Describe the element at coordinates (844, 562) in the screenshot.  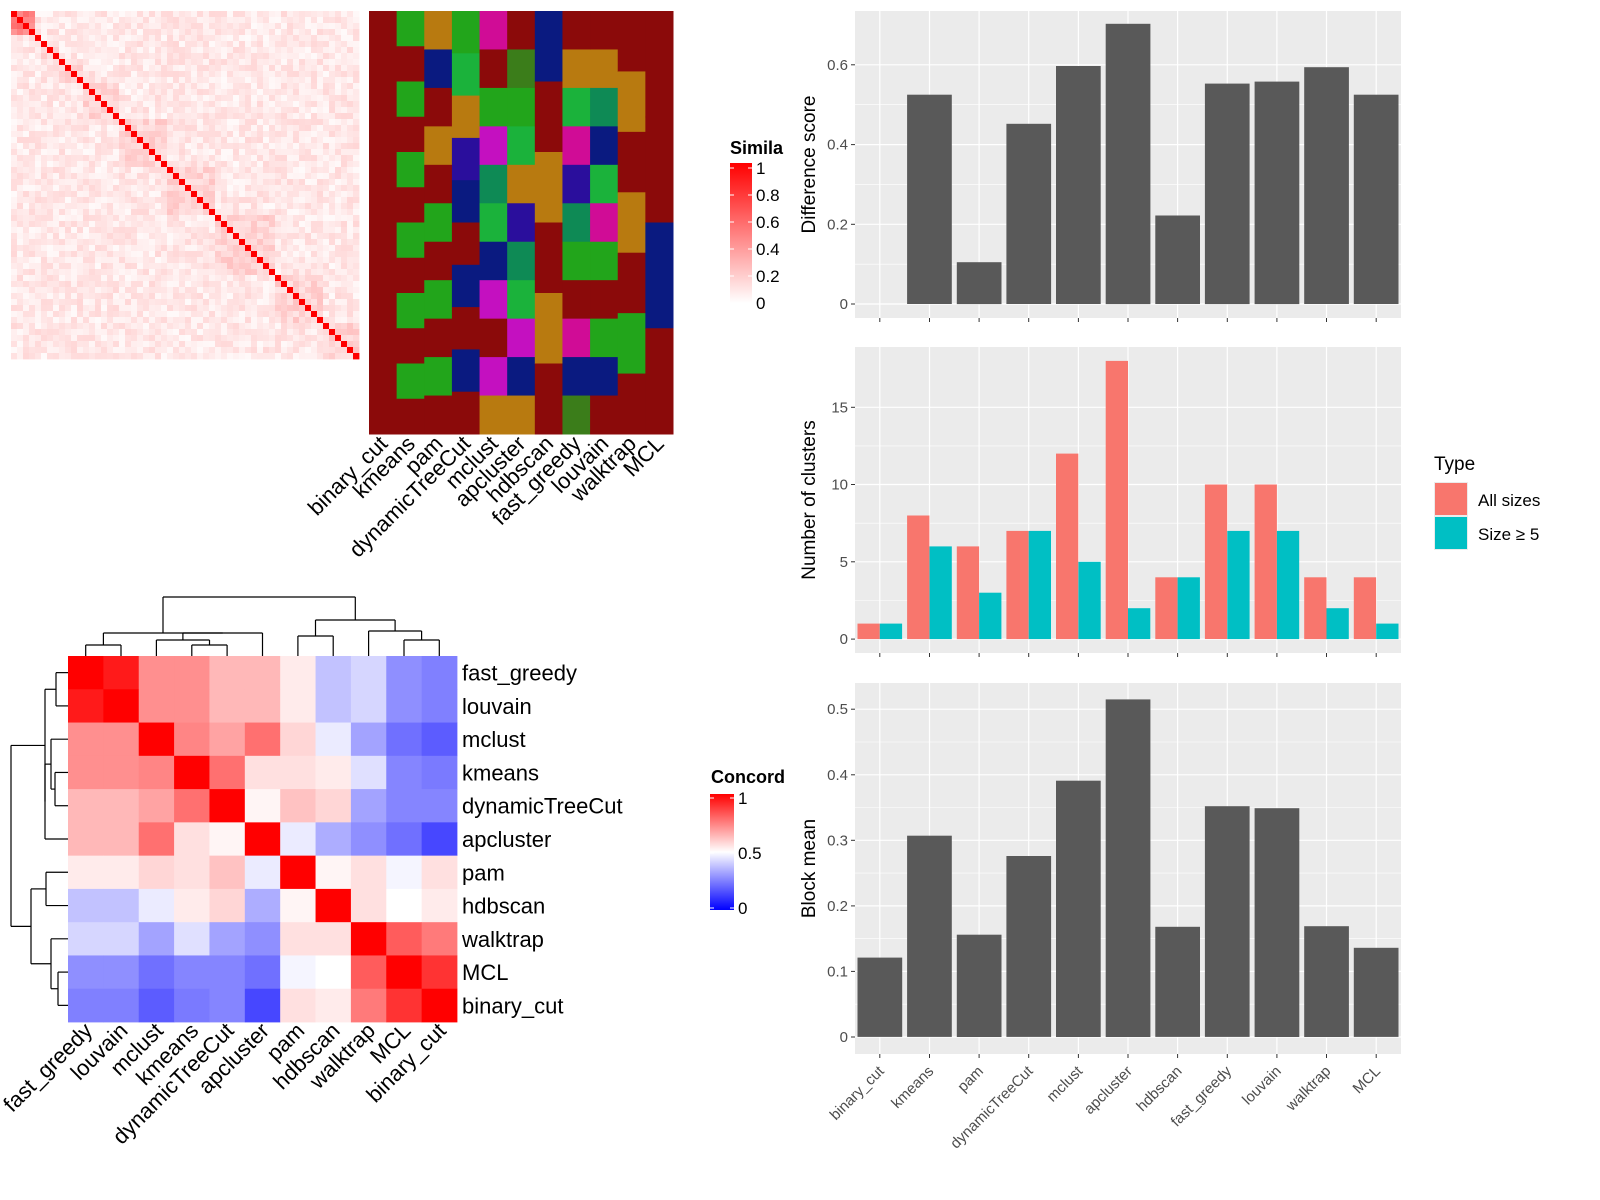
I see `y-tick-label: 5` at that location.